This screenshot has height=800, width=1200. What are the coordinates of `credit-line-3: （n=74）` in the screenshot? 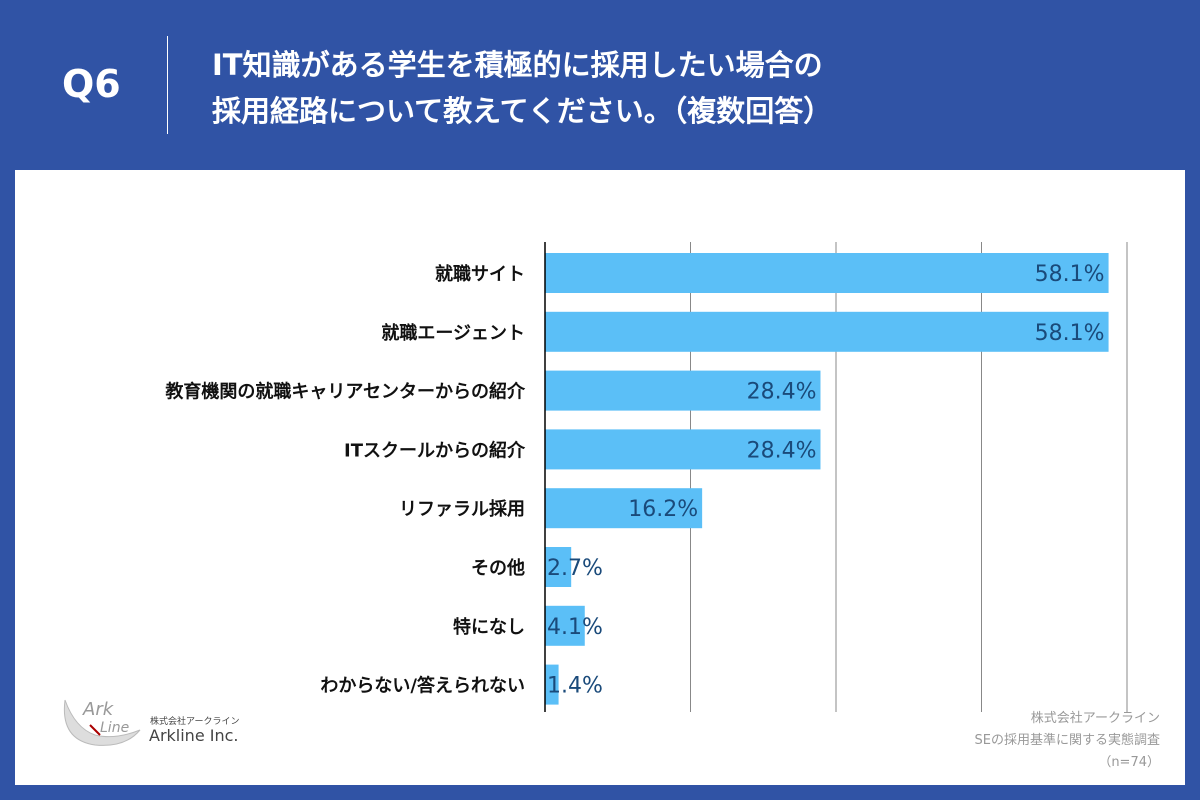 It's located at (1129, 762).